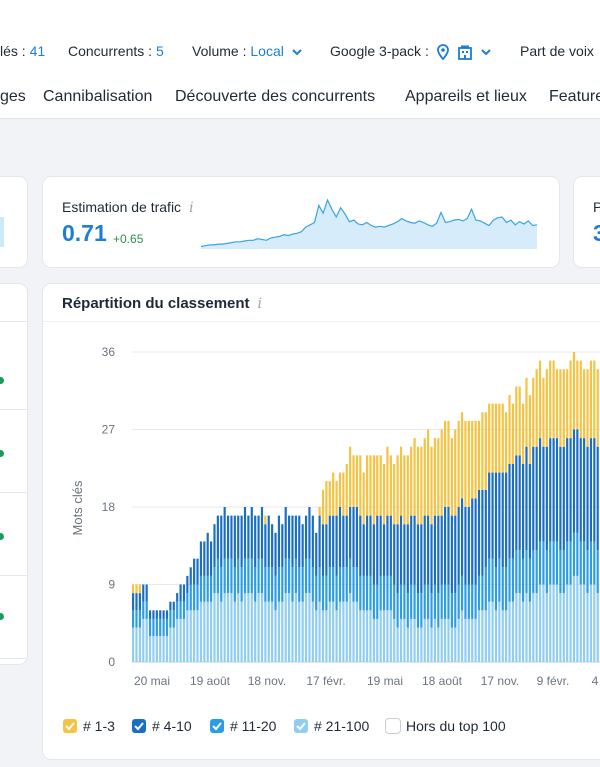 This screenshot has width=600, height=767. I want to click on competitors-filter-value: 5, so click(159, 51).